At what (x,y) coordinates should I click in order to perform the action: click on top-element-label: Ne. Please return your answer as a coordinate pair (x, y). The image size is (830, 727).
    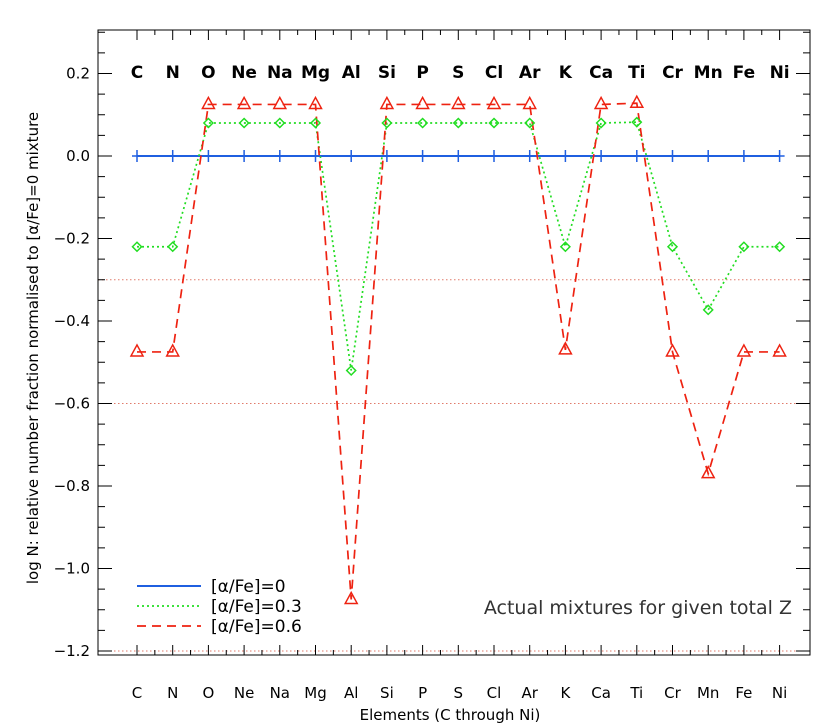
    Looking at the image, I should click on (244, 73).